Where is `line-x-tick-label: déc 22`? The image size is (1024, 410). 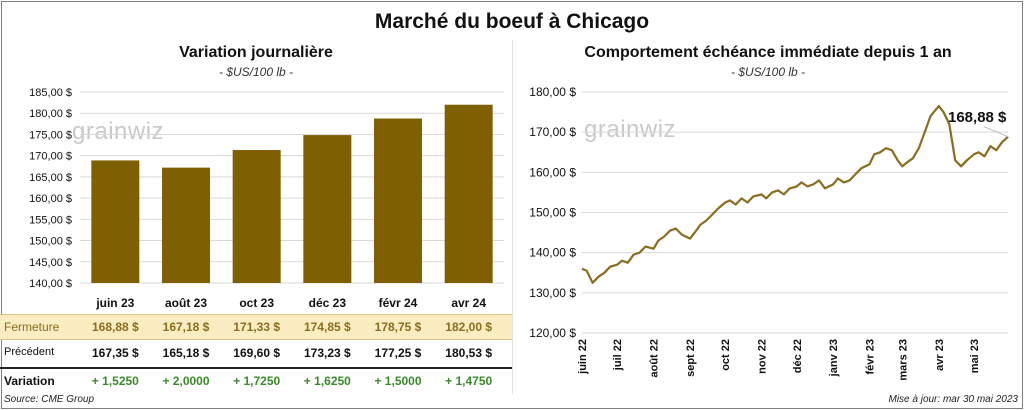
line-x-tick-label: déc 22 is located at coordinates (798, 356).